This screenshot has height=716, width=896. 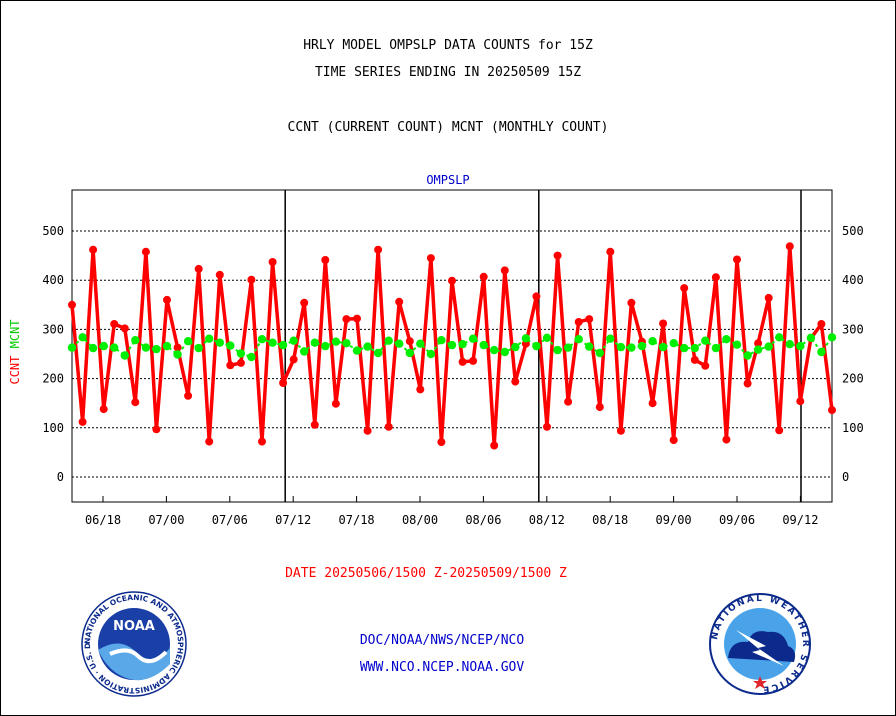 What do you see at coordinates (15, 370) in the screenshot?
I see `y-axis-label-ccnt: CCNT` at bounding box center [15, 370].